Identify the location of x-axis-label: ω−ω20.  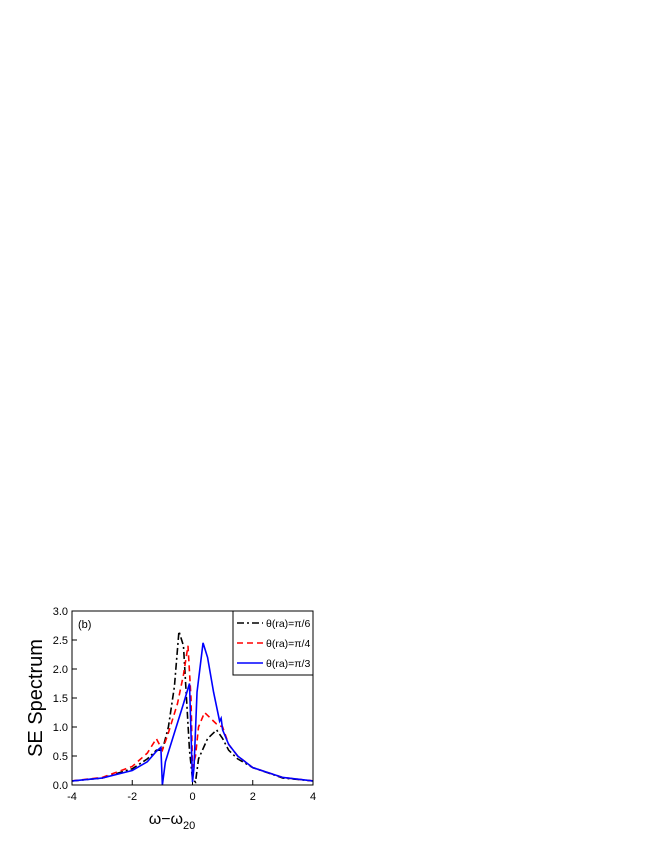
(172, 821).